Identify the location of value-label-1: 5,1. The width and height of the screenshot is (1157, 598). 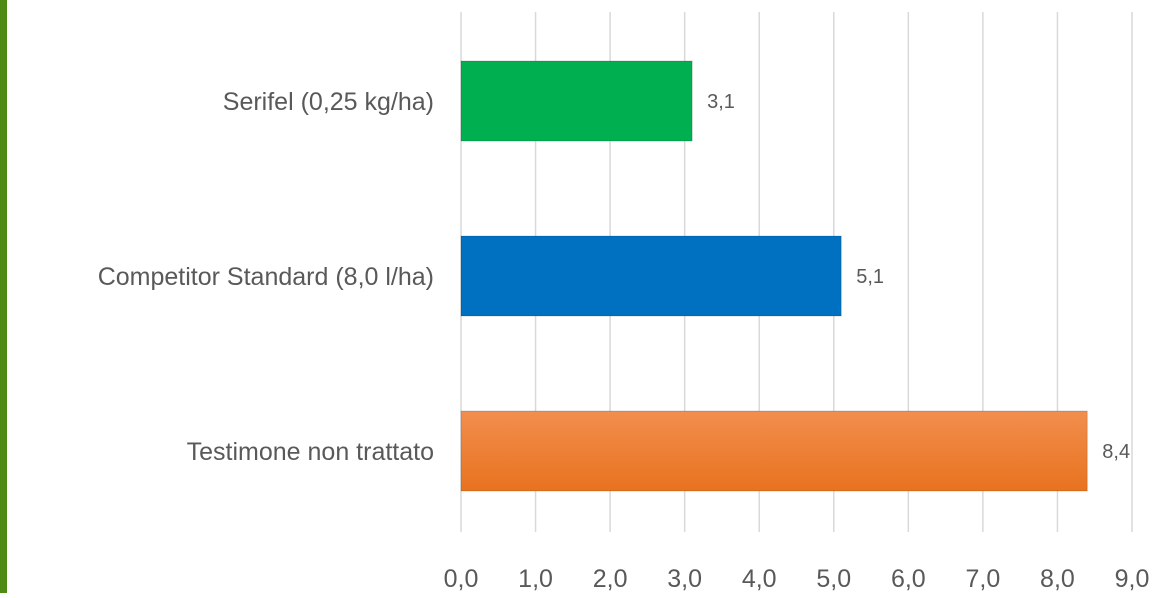
(870, 277).